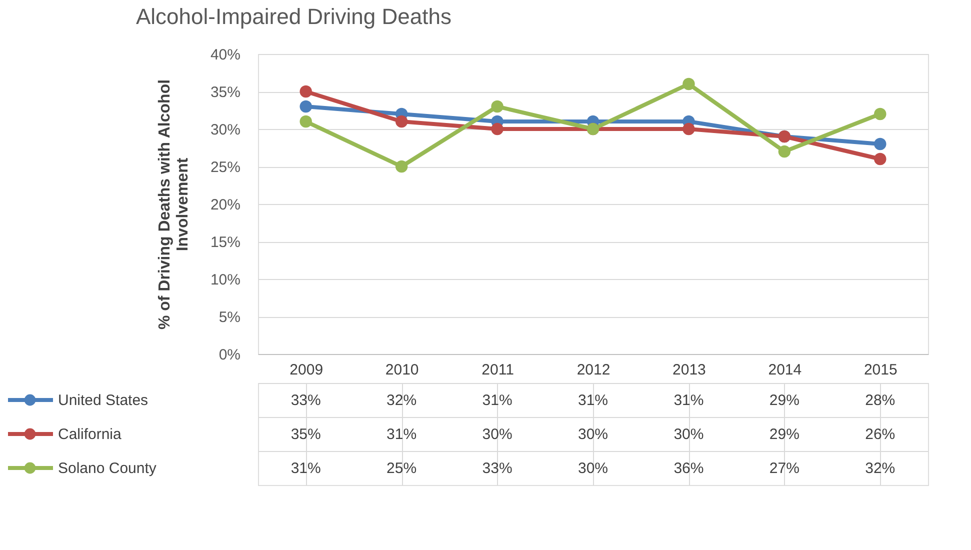  What do you see at coordinates (90, 434) in the screenshot?
I see `legend-label: California` at bounding box center [90, 434].